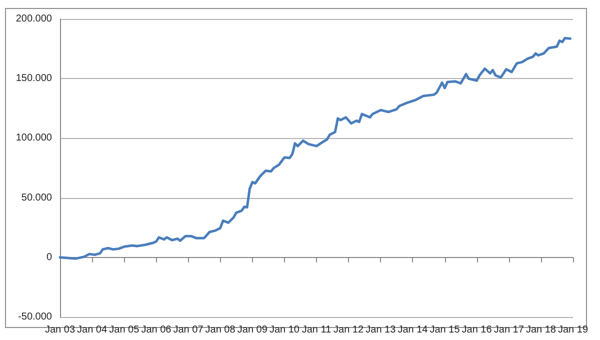  I want to click on x-tick-label: Jan 06, so click(156, 330).